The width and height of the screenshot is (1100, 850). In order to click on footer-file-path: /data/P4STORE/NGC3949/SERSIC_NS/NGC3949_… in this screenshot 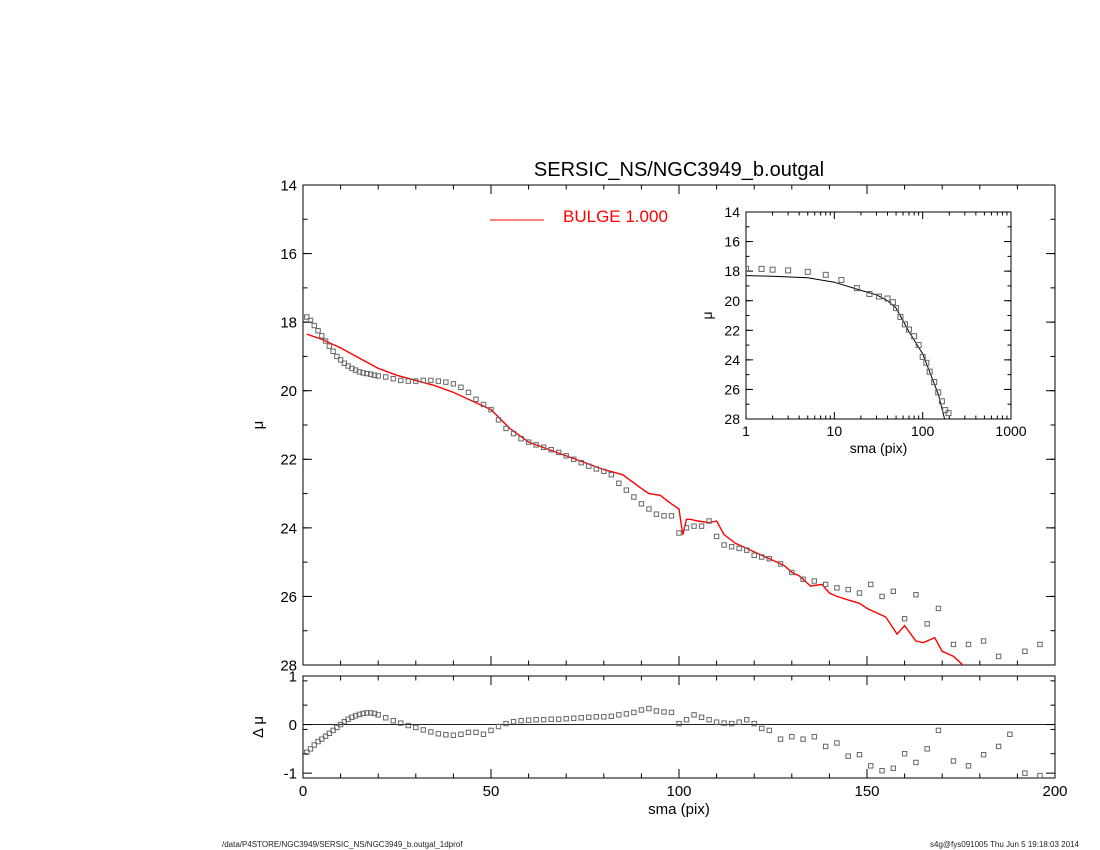, I will do `click(342, 844)`.